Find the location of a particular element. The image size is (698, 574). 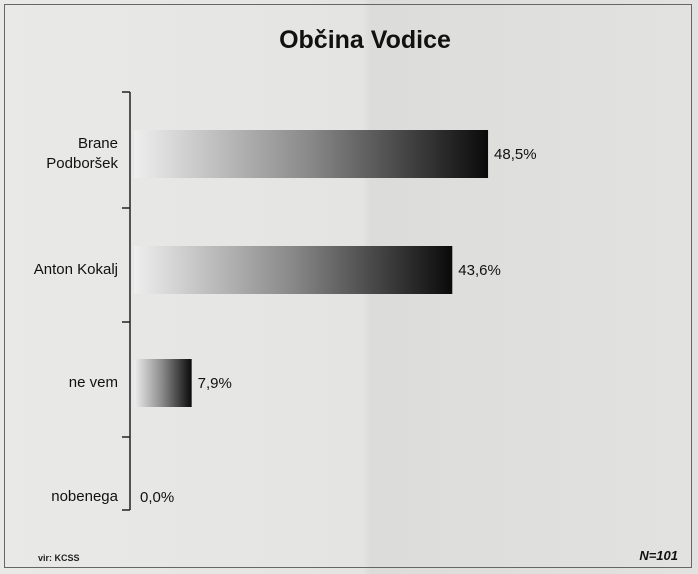

category-label: Anton Kokalj is located at coordinates (75, 269).